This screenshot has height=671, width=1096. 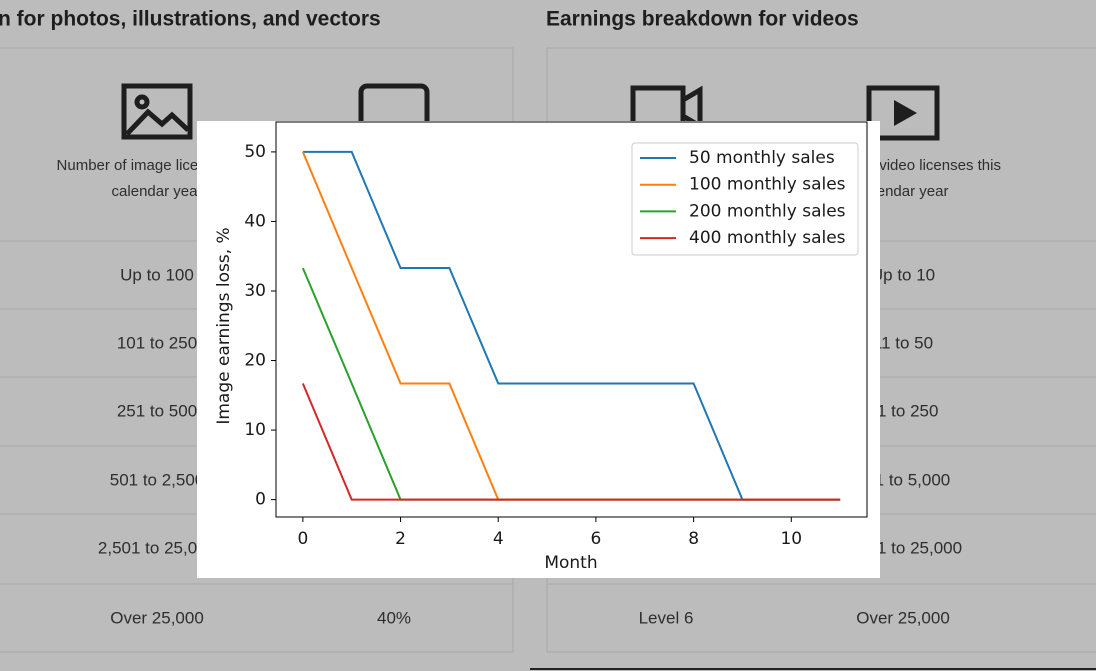 I want to click on table-cell: 11 to 50, so click(x=903, y=342).